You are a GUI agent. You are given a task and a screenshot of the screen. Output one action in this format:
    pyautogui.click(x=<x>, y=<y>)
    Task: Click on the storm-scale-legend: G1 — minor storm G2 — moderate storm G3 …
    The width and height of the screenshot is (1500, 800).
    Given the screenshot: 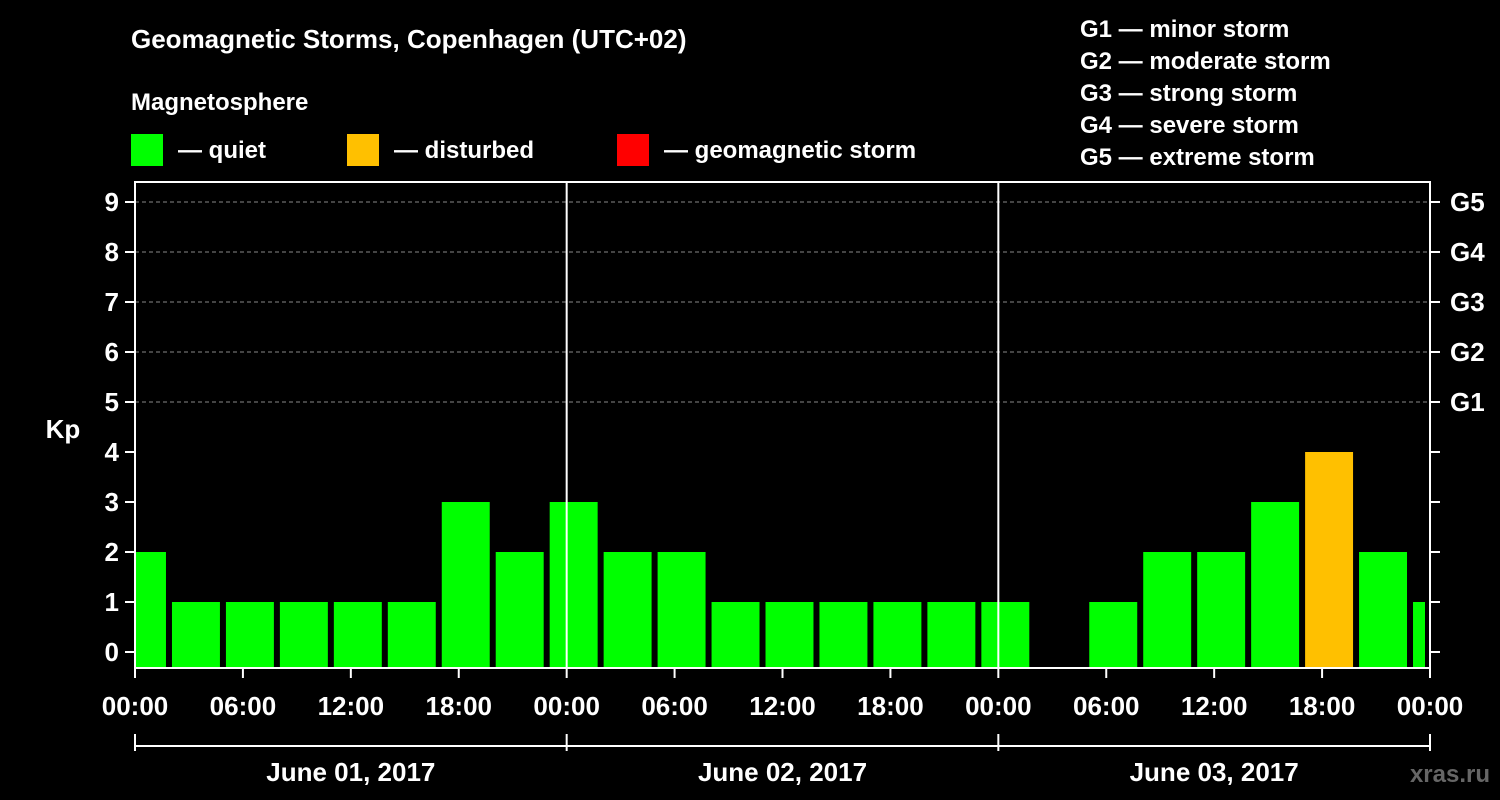 What is the action you would take?
    pyautogui.click(x=1205, y=93)
    